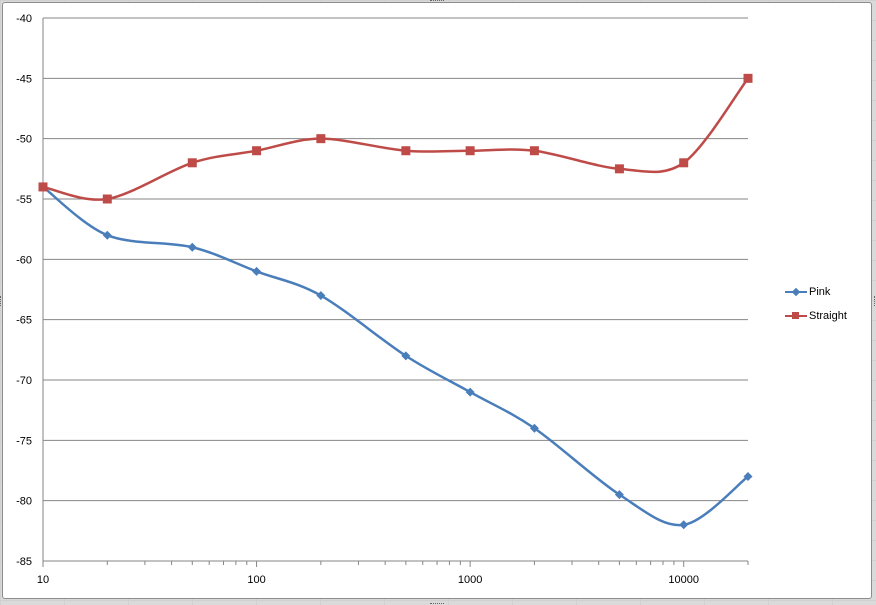 The width and height of the screenshot is (876, 605). Describe the element at coordinates (470, 580) in the screenshot. I see `x-tick-label: 1000` at that location.